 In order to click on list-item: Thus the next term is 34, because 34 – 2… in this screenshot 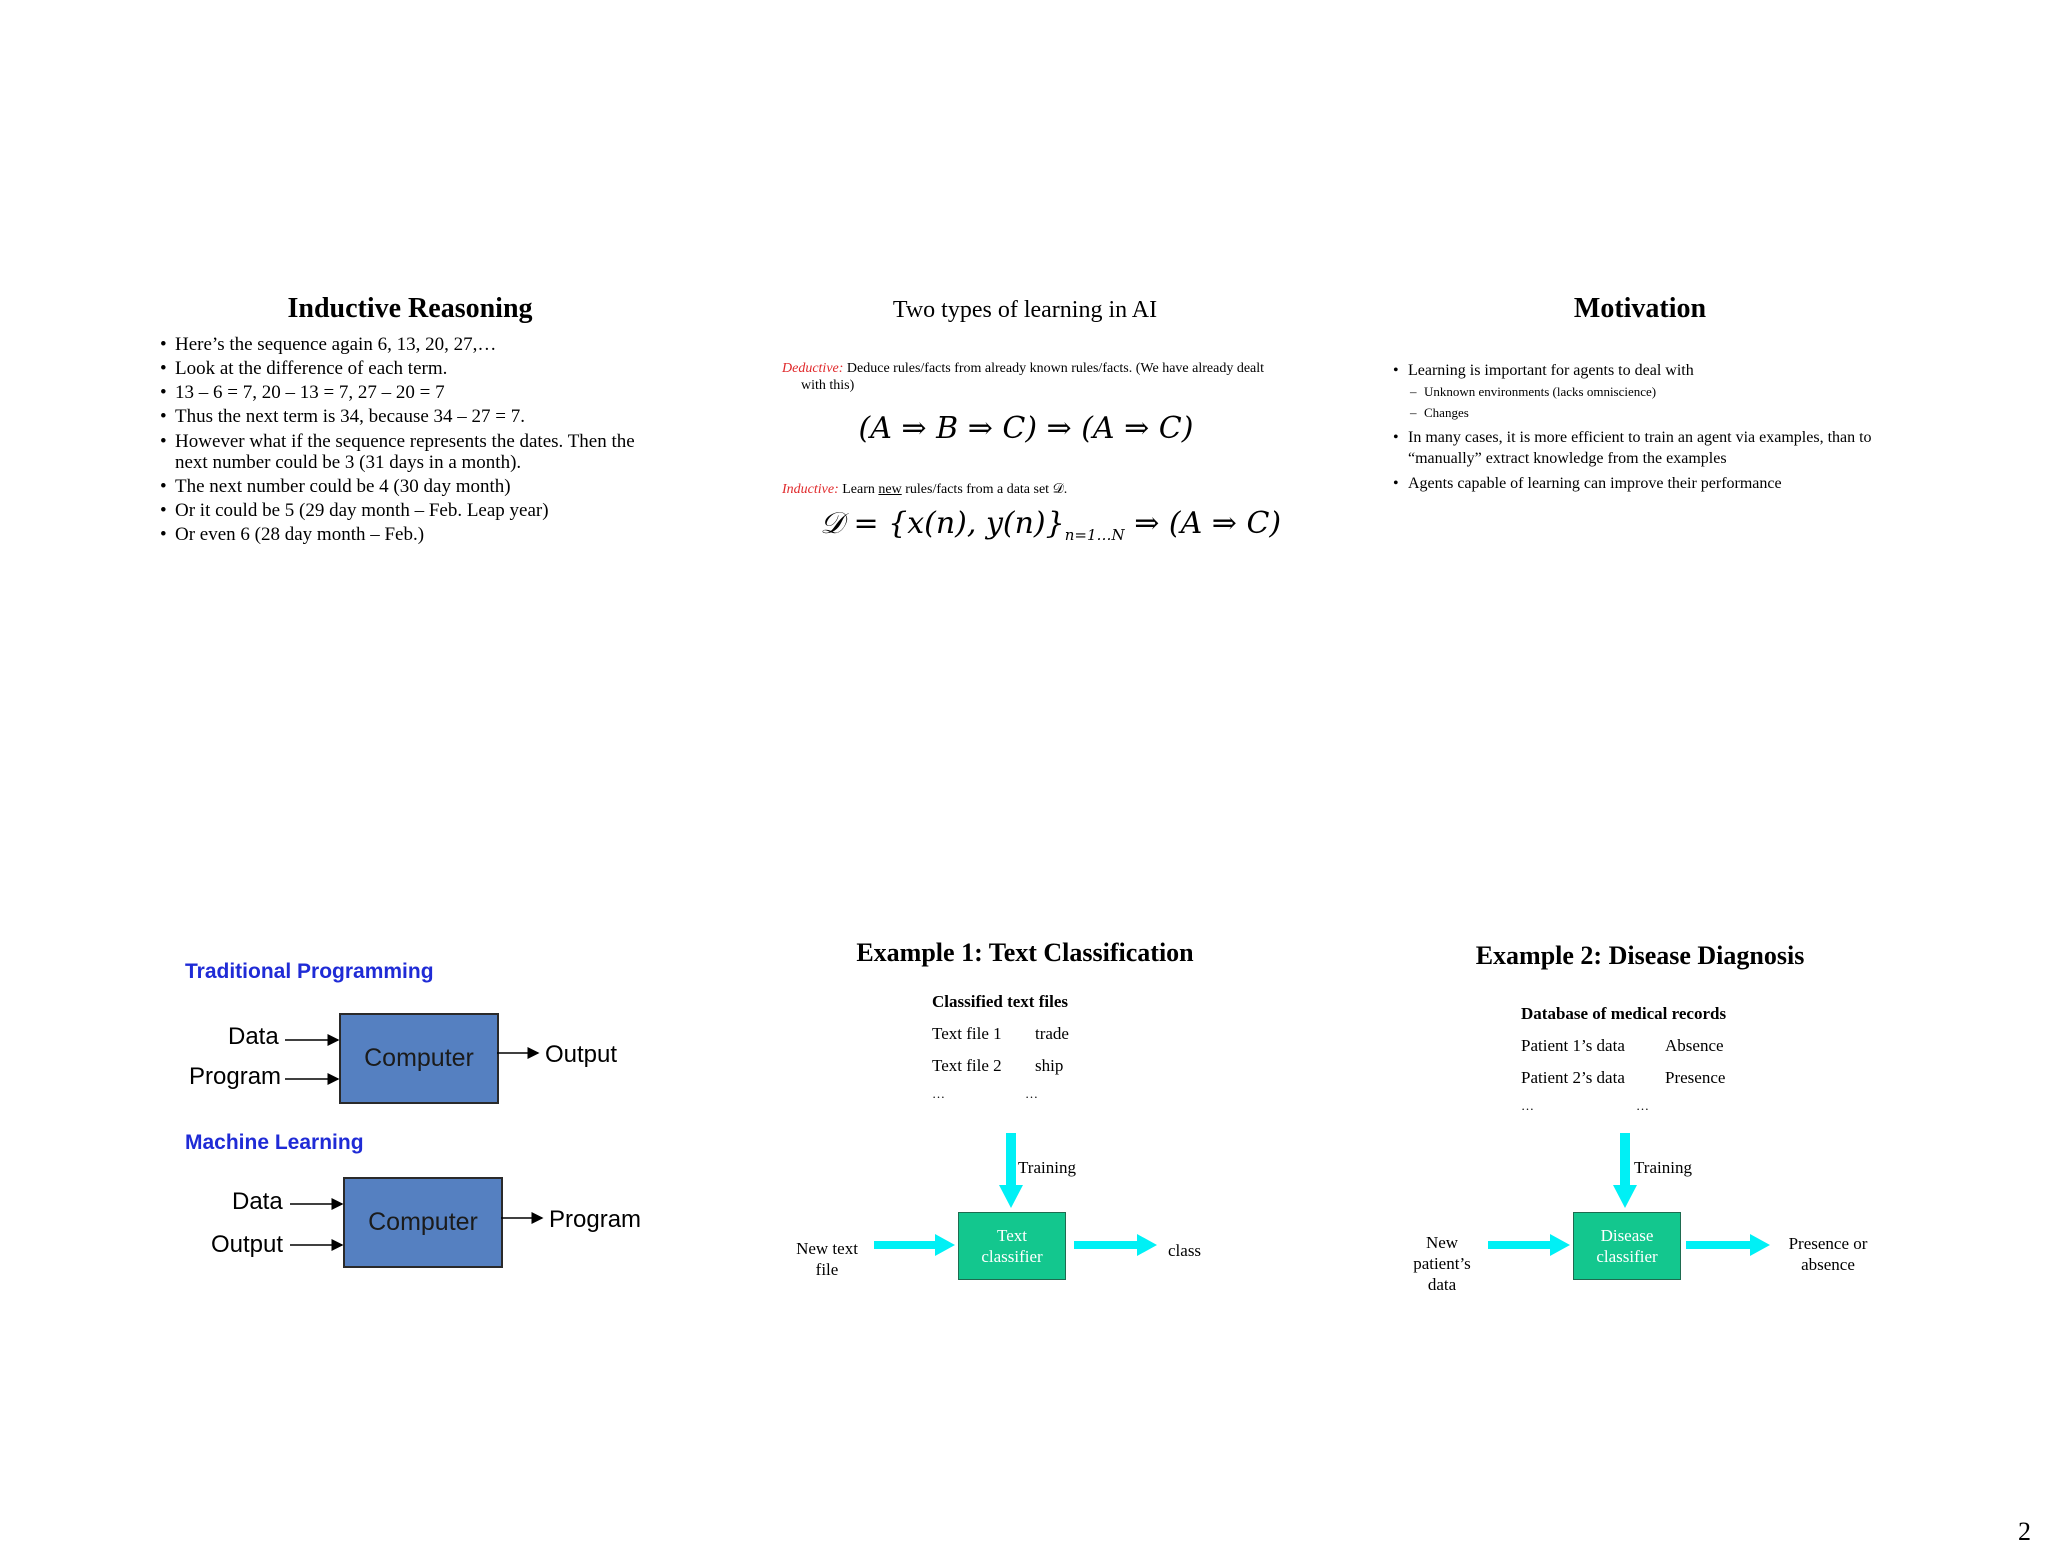, I will do `click(410, 417)`.